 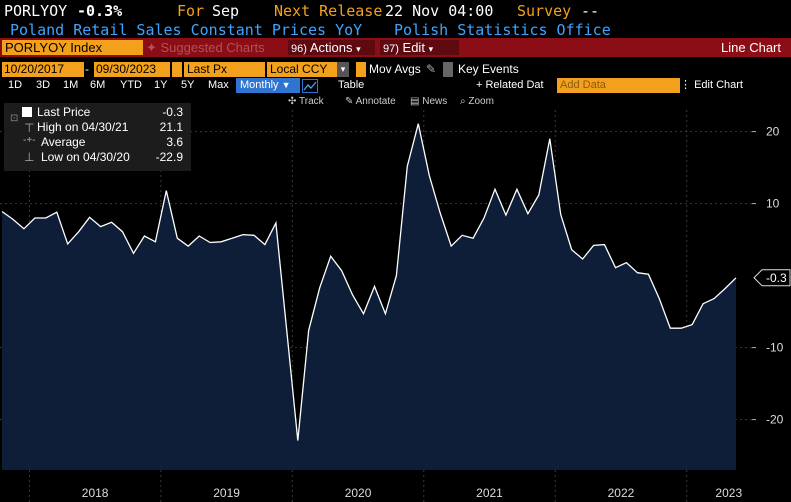 What do you see at coordinates (98, 85) in the screenshot?
I see `range-button-6m: 6M` at bounding box center [98, 85].